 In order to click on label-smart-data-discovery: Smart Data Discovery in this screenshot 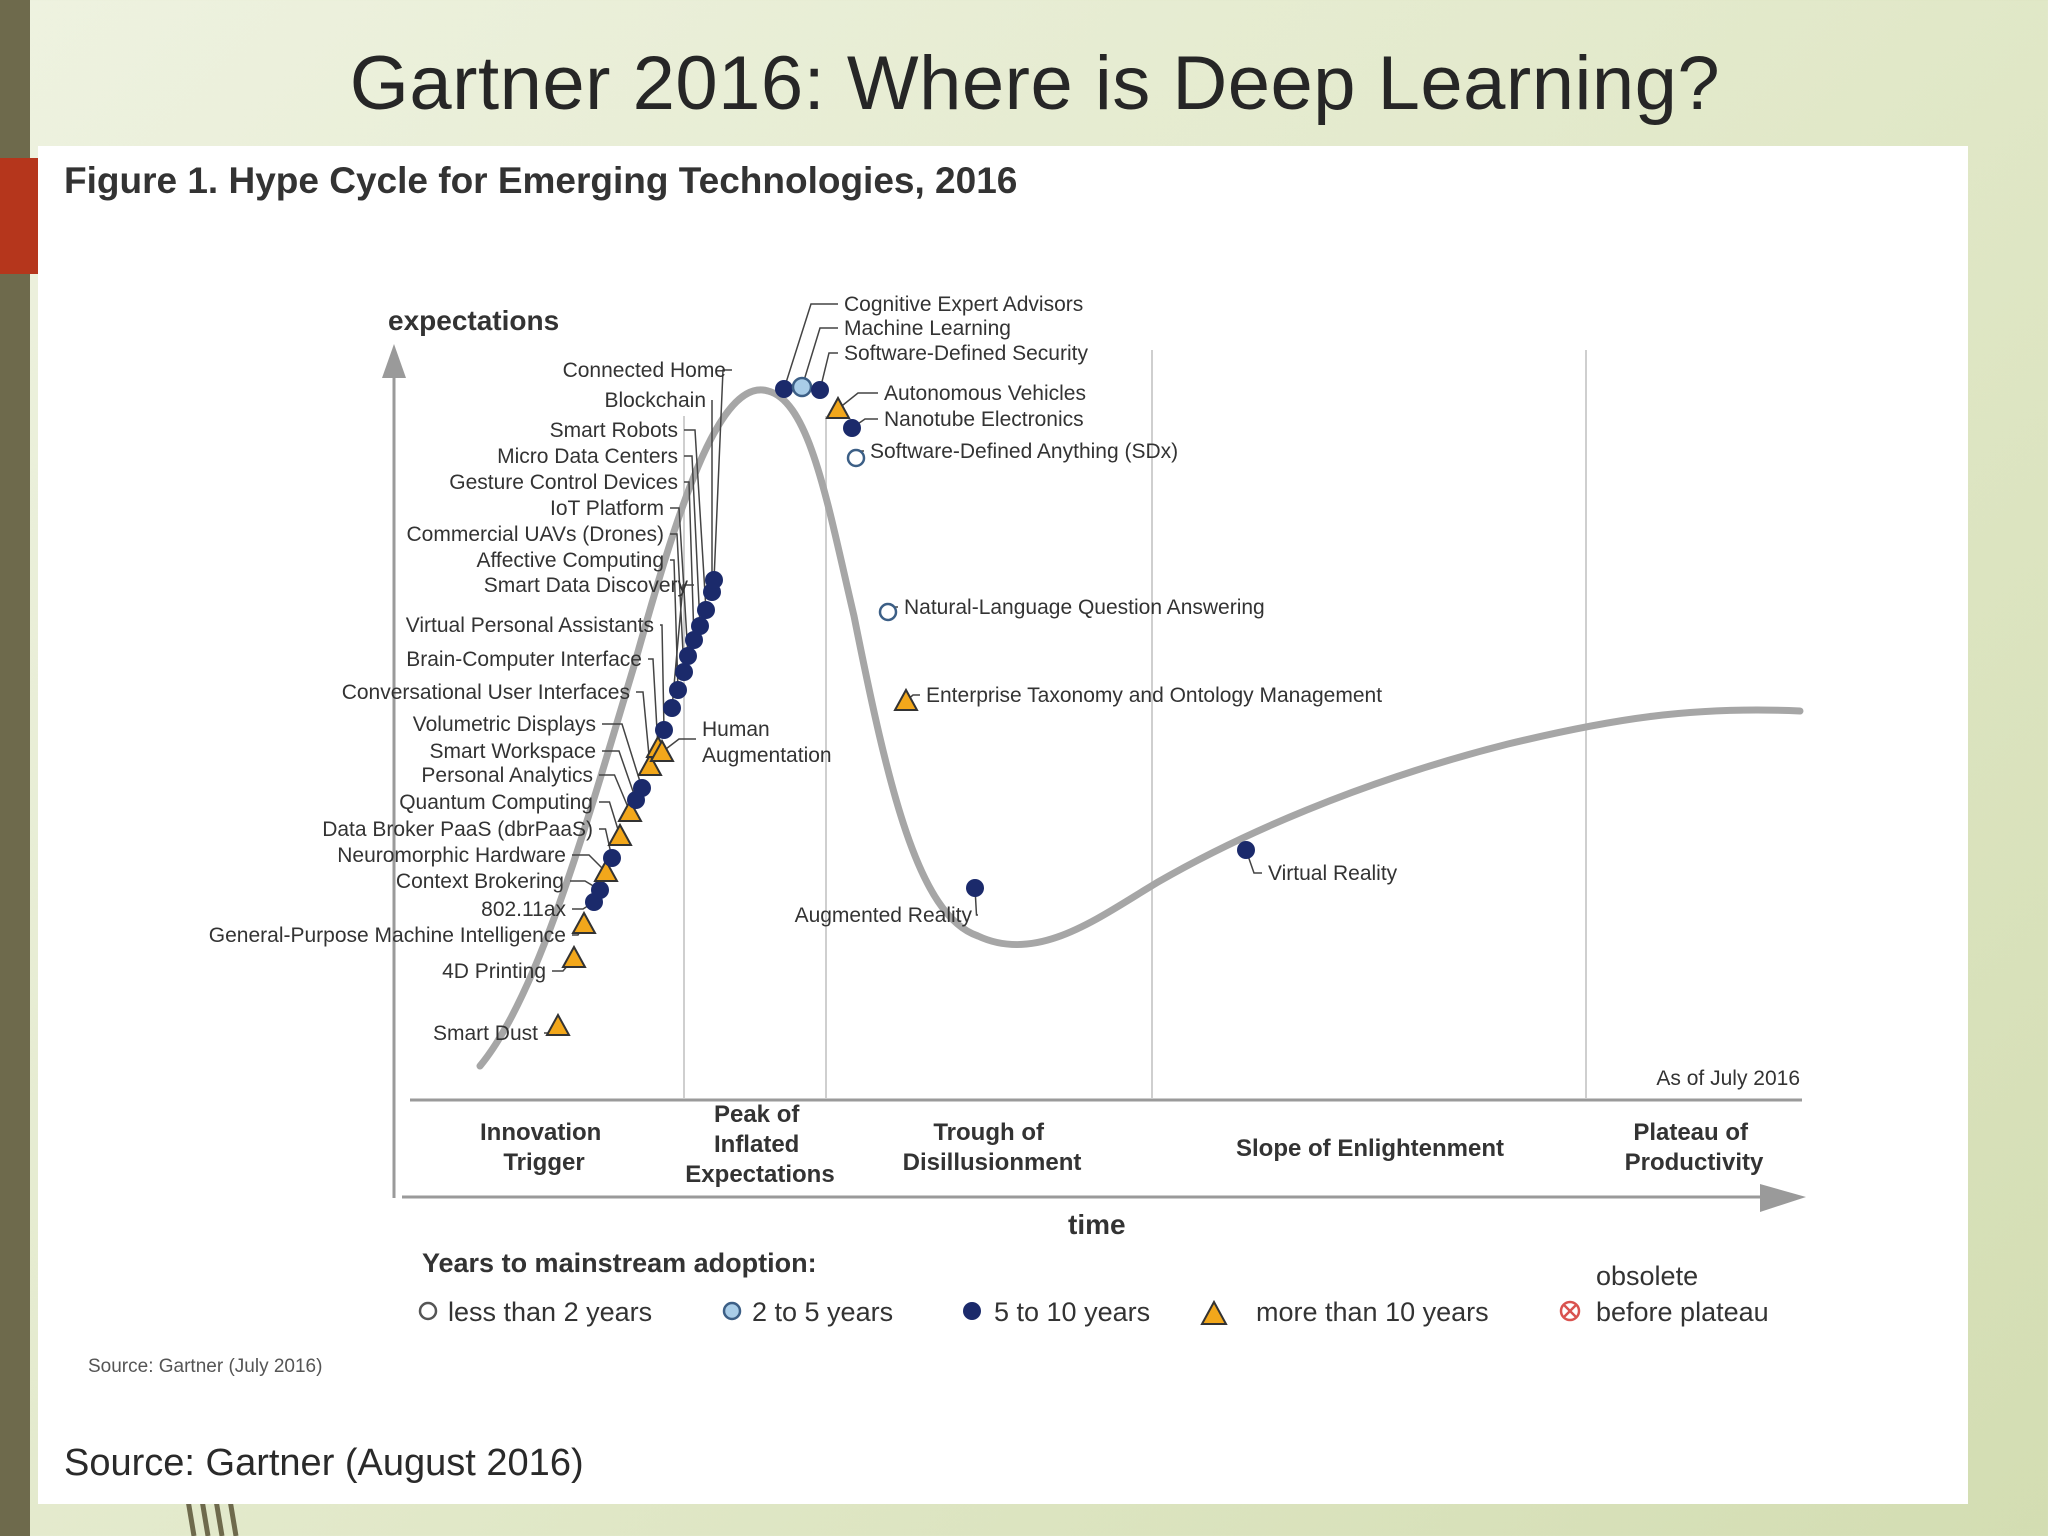, I will do `click(586, 585)`.